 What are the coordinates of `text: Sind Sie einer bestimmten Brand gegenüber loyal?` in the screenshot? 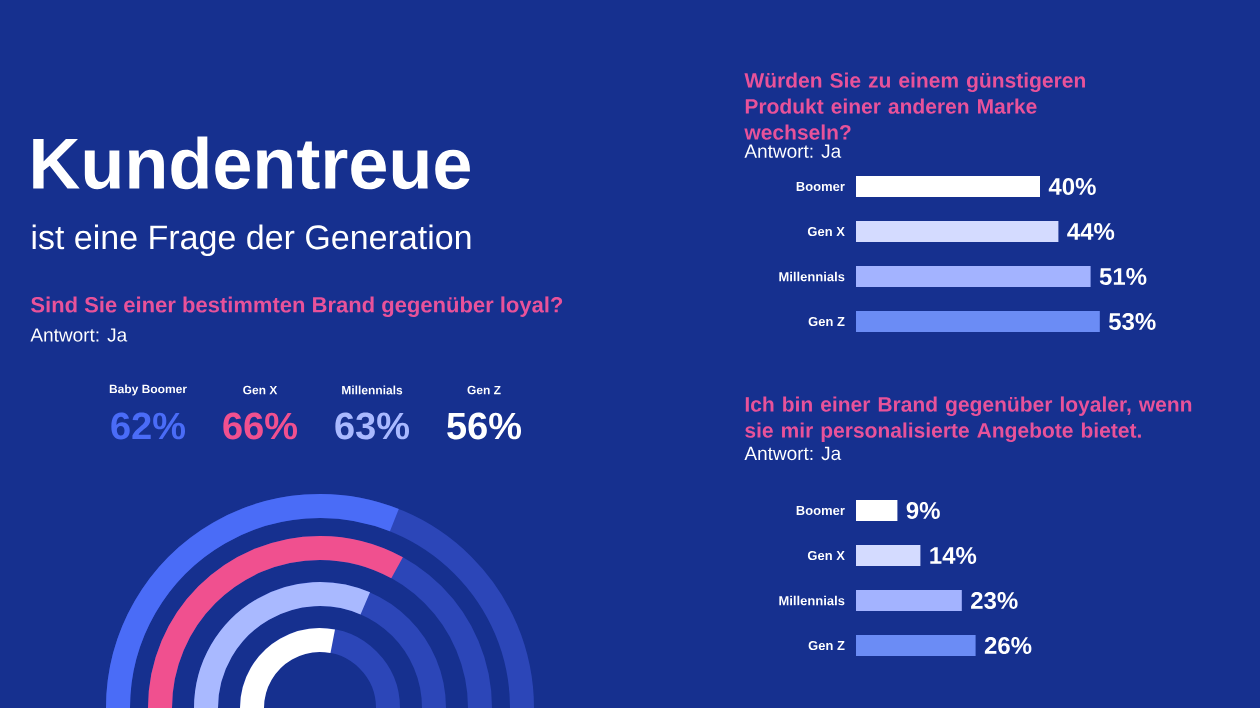 It's located at (297, 307).